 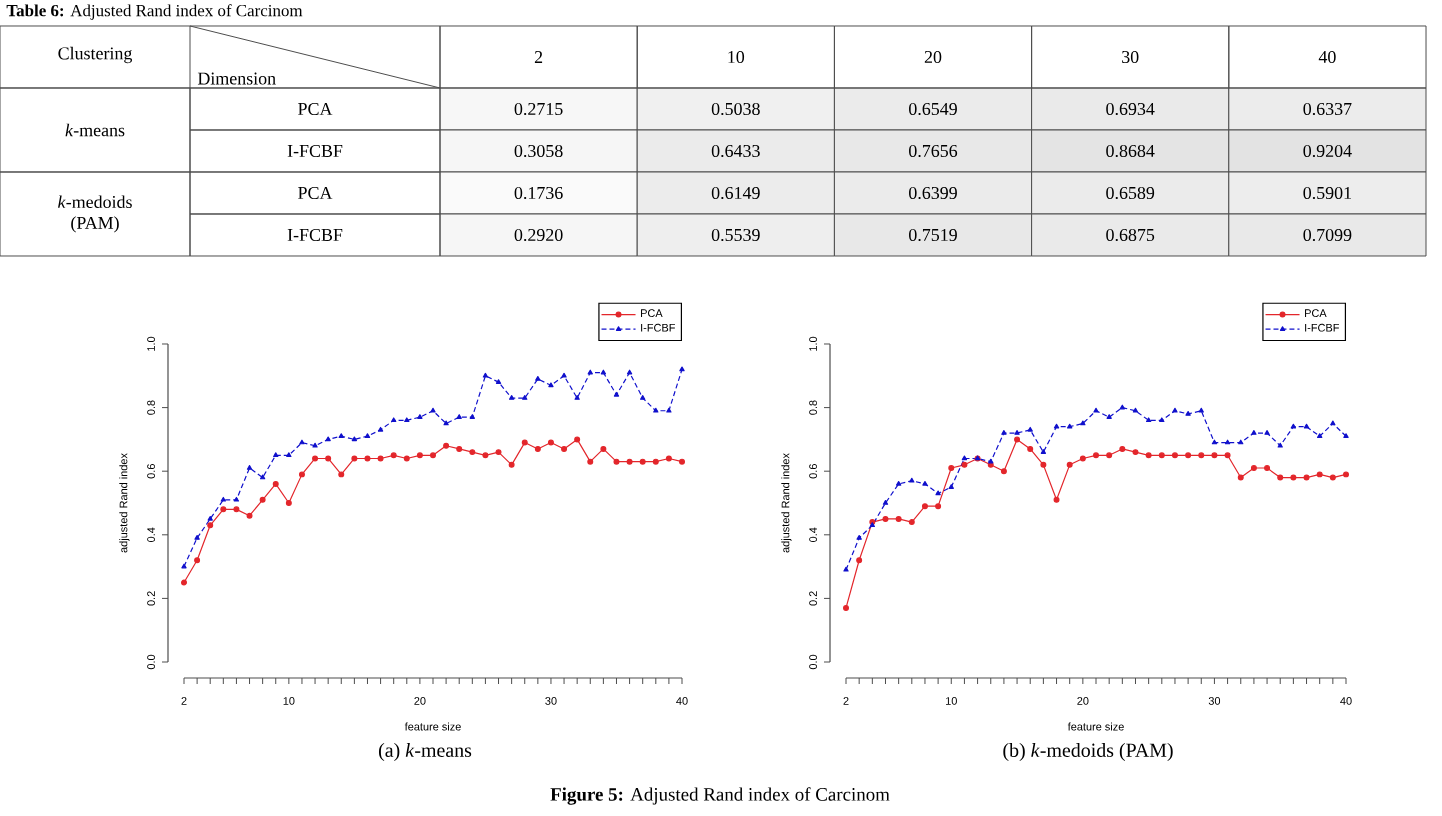 What do you see at coordinates (1130, 57) in the screenshot?
I see `x-tick-label: 30` at bounding box center [1130, 57].